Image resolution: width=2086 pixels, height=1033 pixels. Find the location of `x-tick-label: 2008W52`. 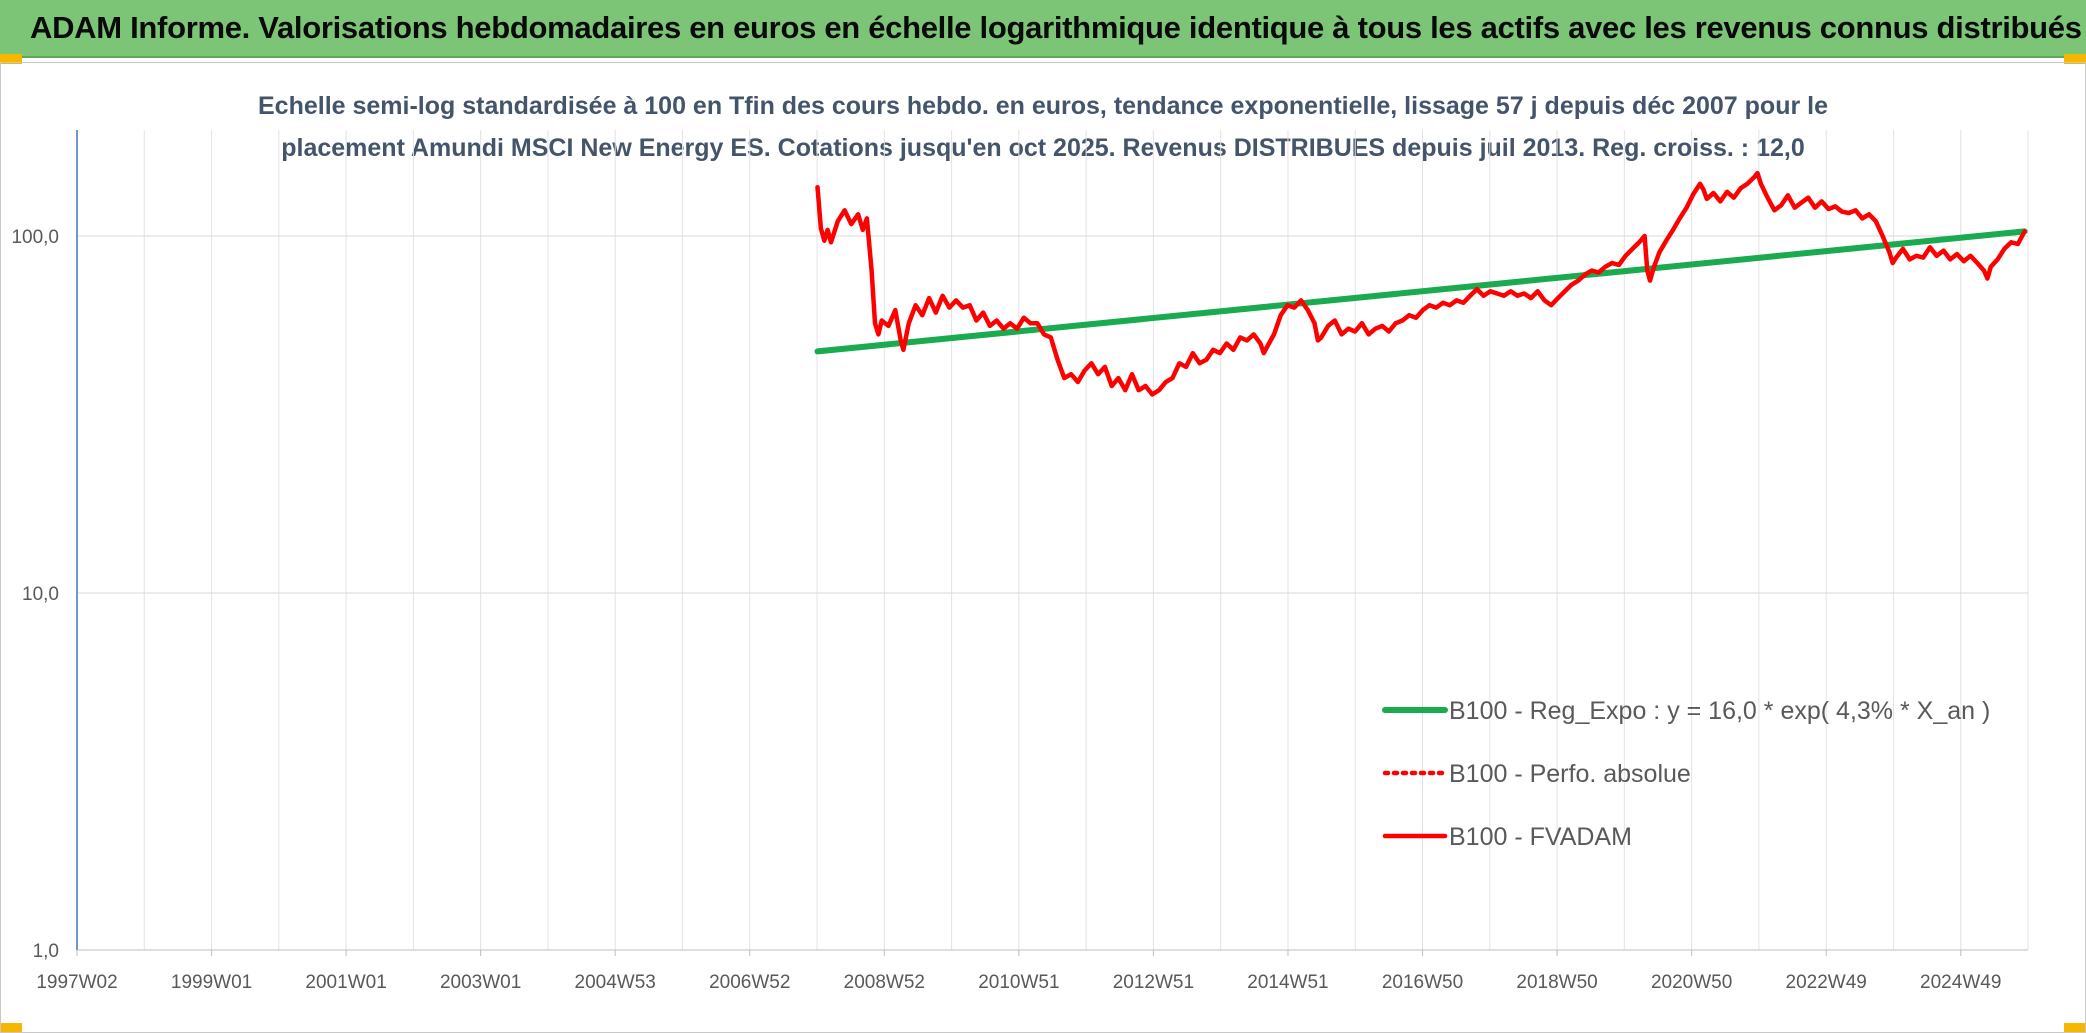

x-tick-label: 2008W52 is located at coordinates (884, 982).